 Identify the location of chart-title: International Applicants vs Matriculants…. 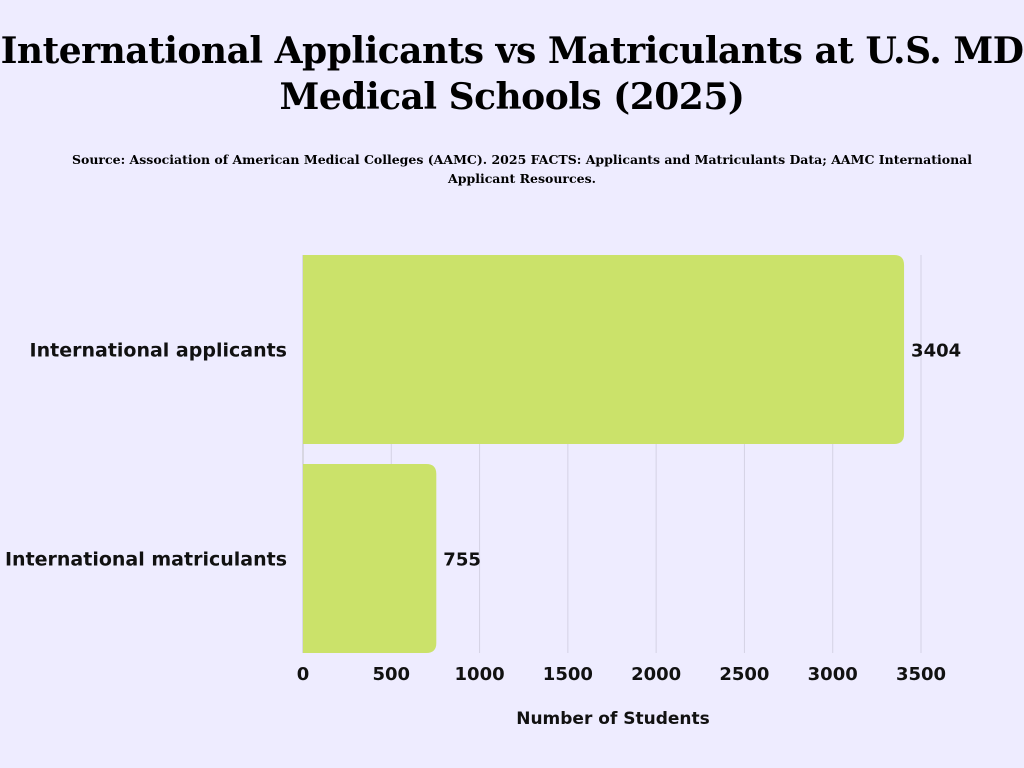
(512, 74).